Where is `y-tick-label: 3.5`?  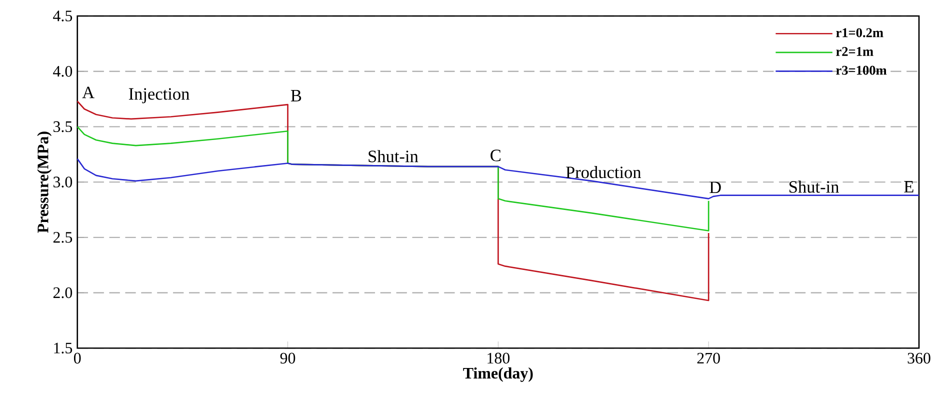 y-tick-label: 3.5 is located at coordinates (63, 126).